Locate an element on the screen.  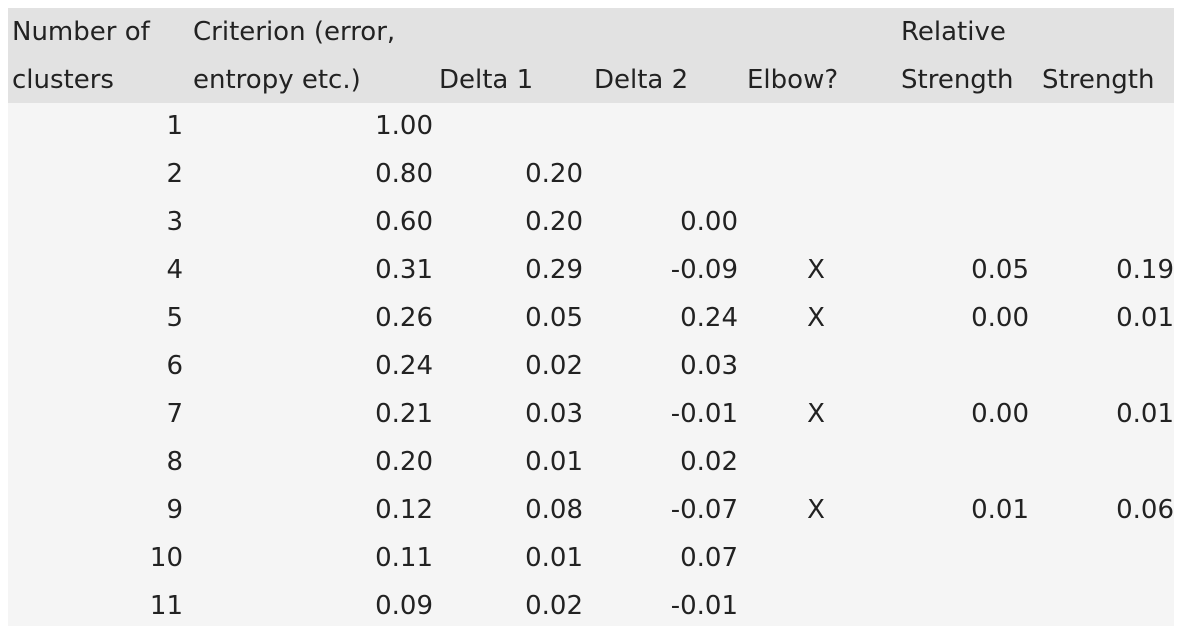
cell-clusters: 6 is located at coordinates (174, 366).